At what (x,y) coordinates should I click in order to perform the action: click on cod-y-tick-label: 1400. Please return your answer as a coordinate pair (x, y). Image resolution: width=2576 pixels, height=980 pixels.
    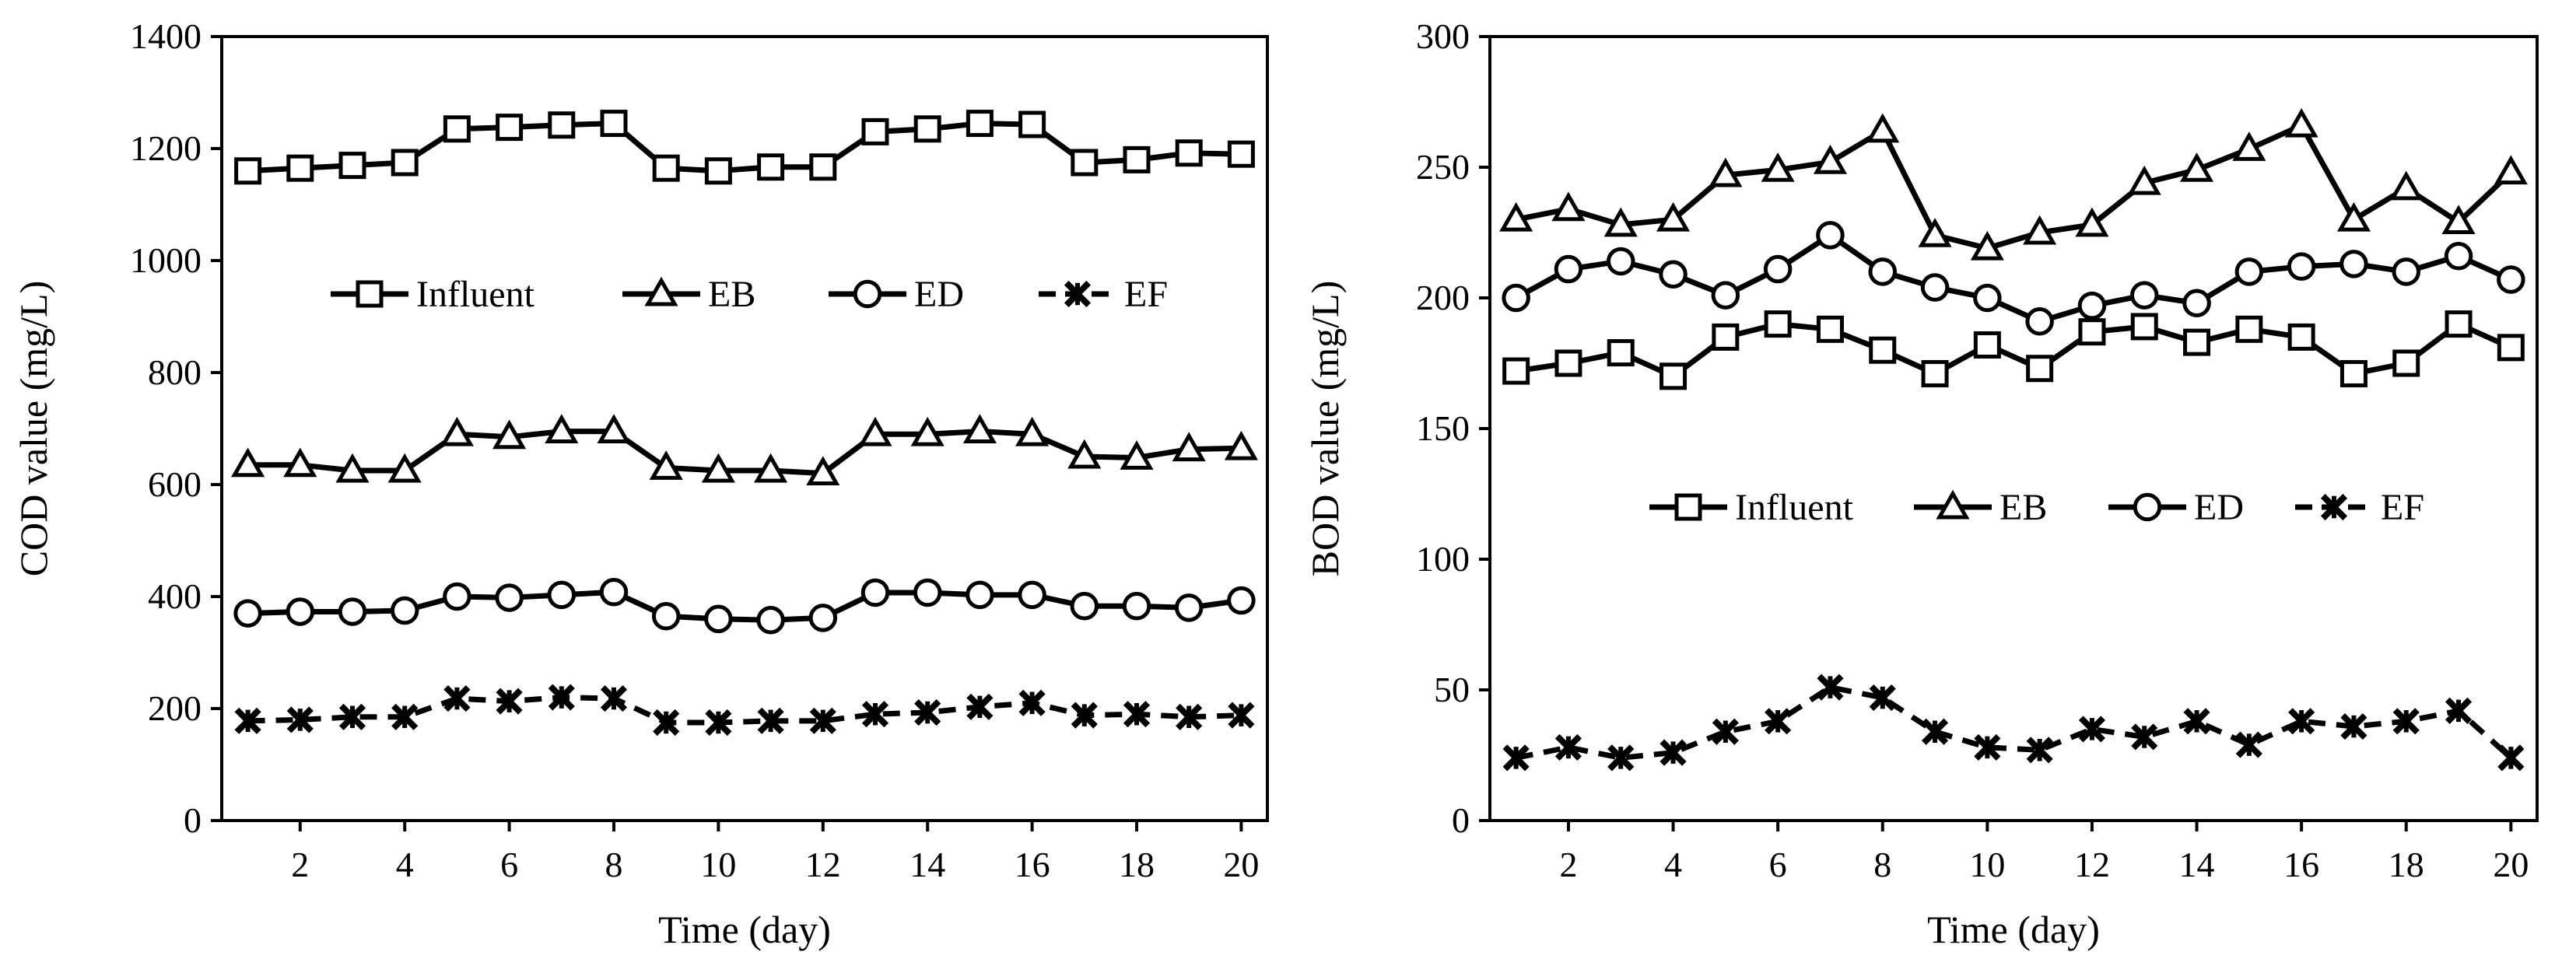
    Looking at the image, I should click on (166, 36).